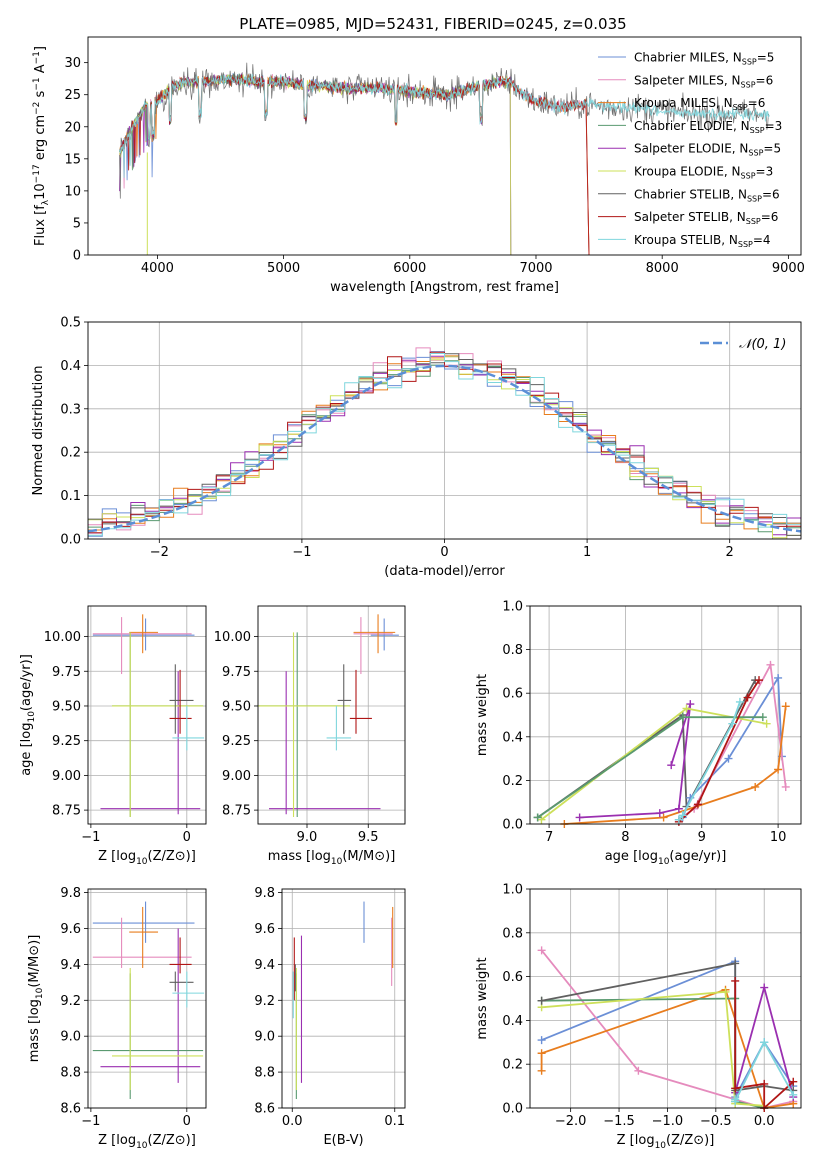 Image resolution: width=819 pixels, height=1170 pixels. Describe the element at coordinates (703, 81) in the screenshot. I see `legend-entry-label: Salpeter MILES, NSSP=6` at that location.